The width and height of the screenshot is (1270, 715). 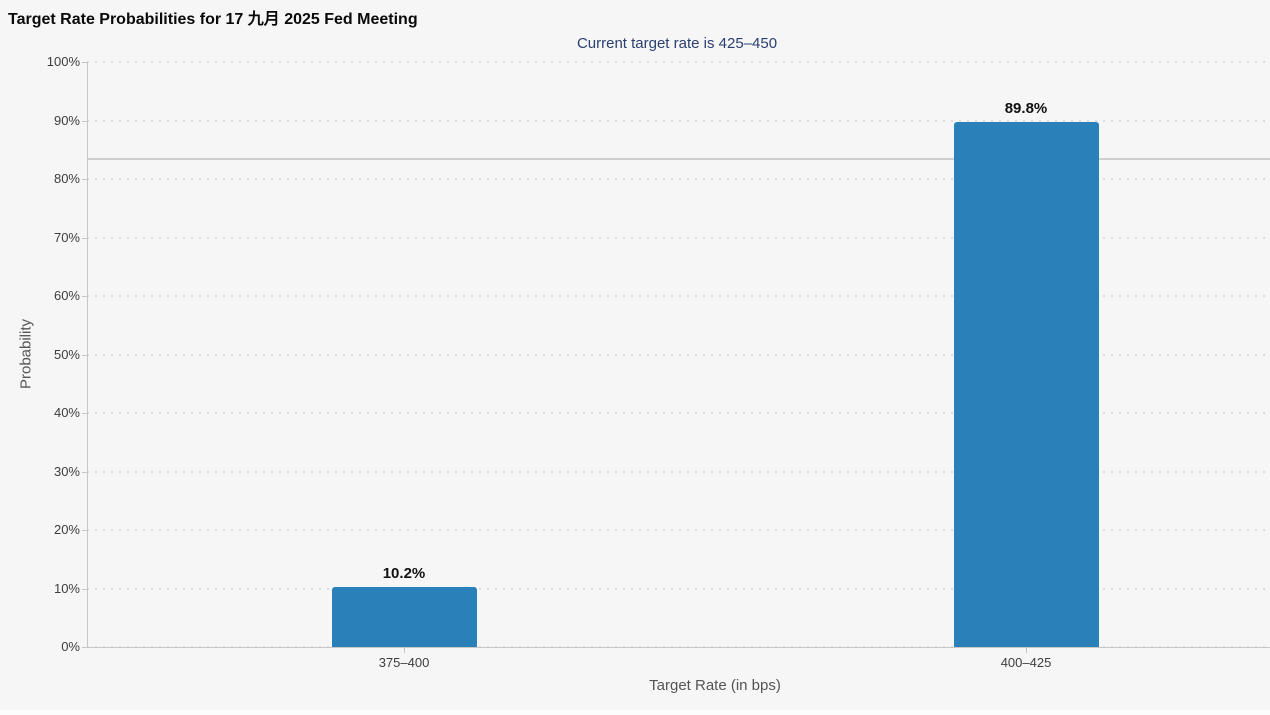 I want to click on y-axis-label: 20%, so click(x=66, y=529).